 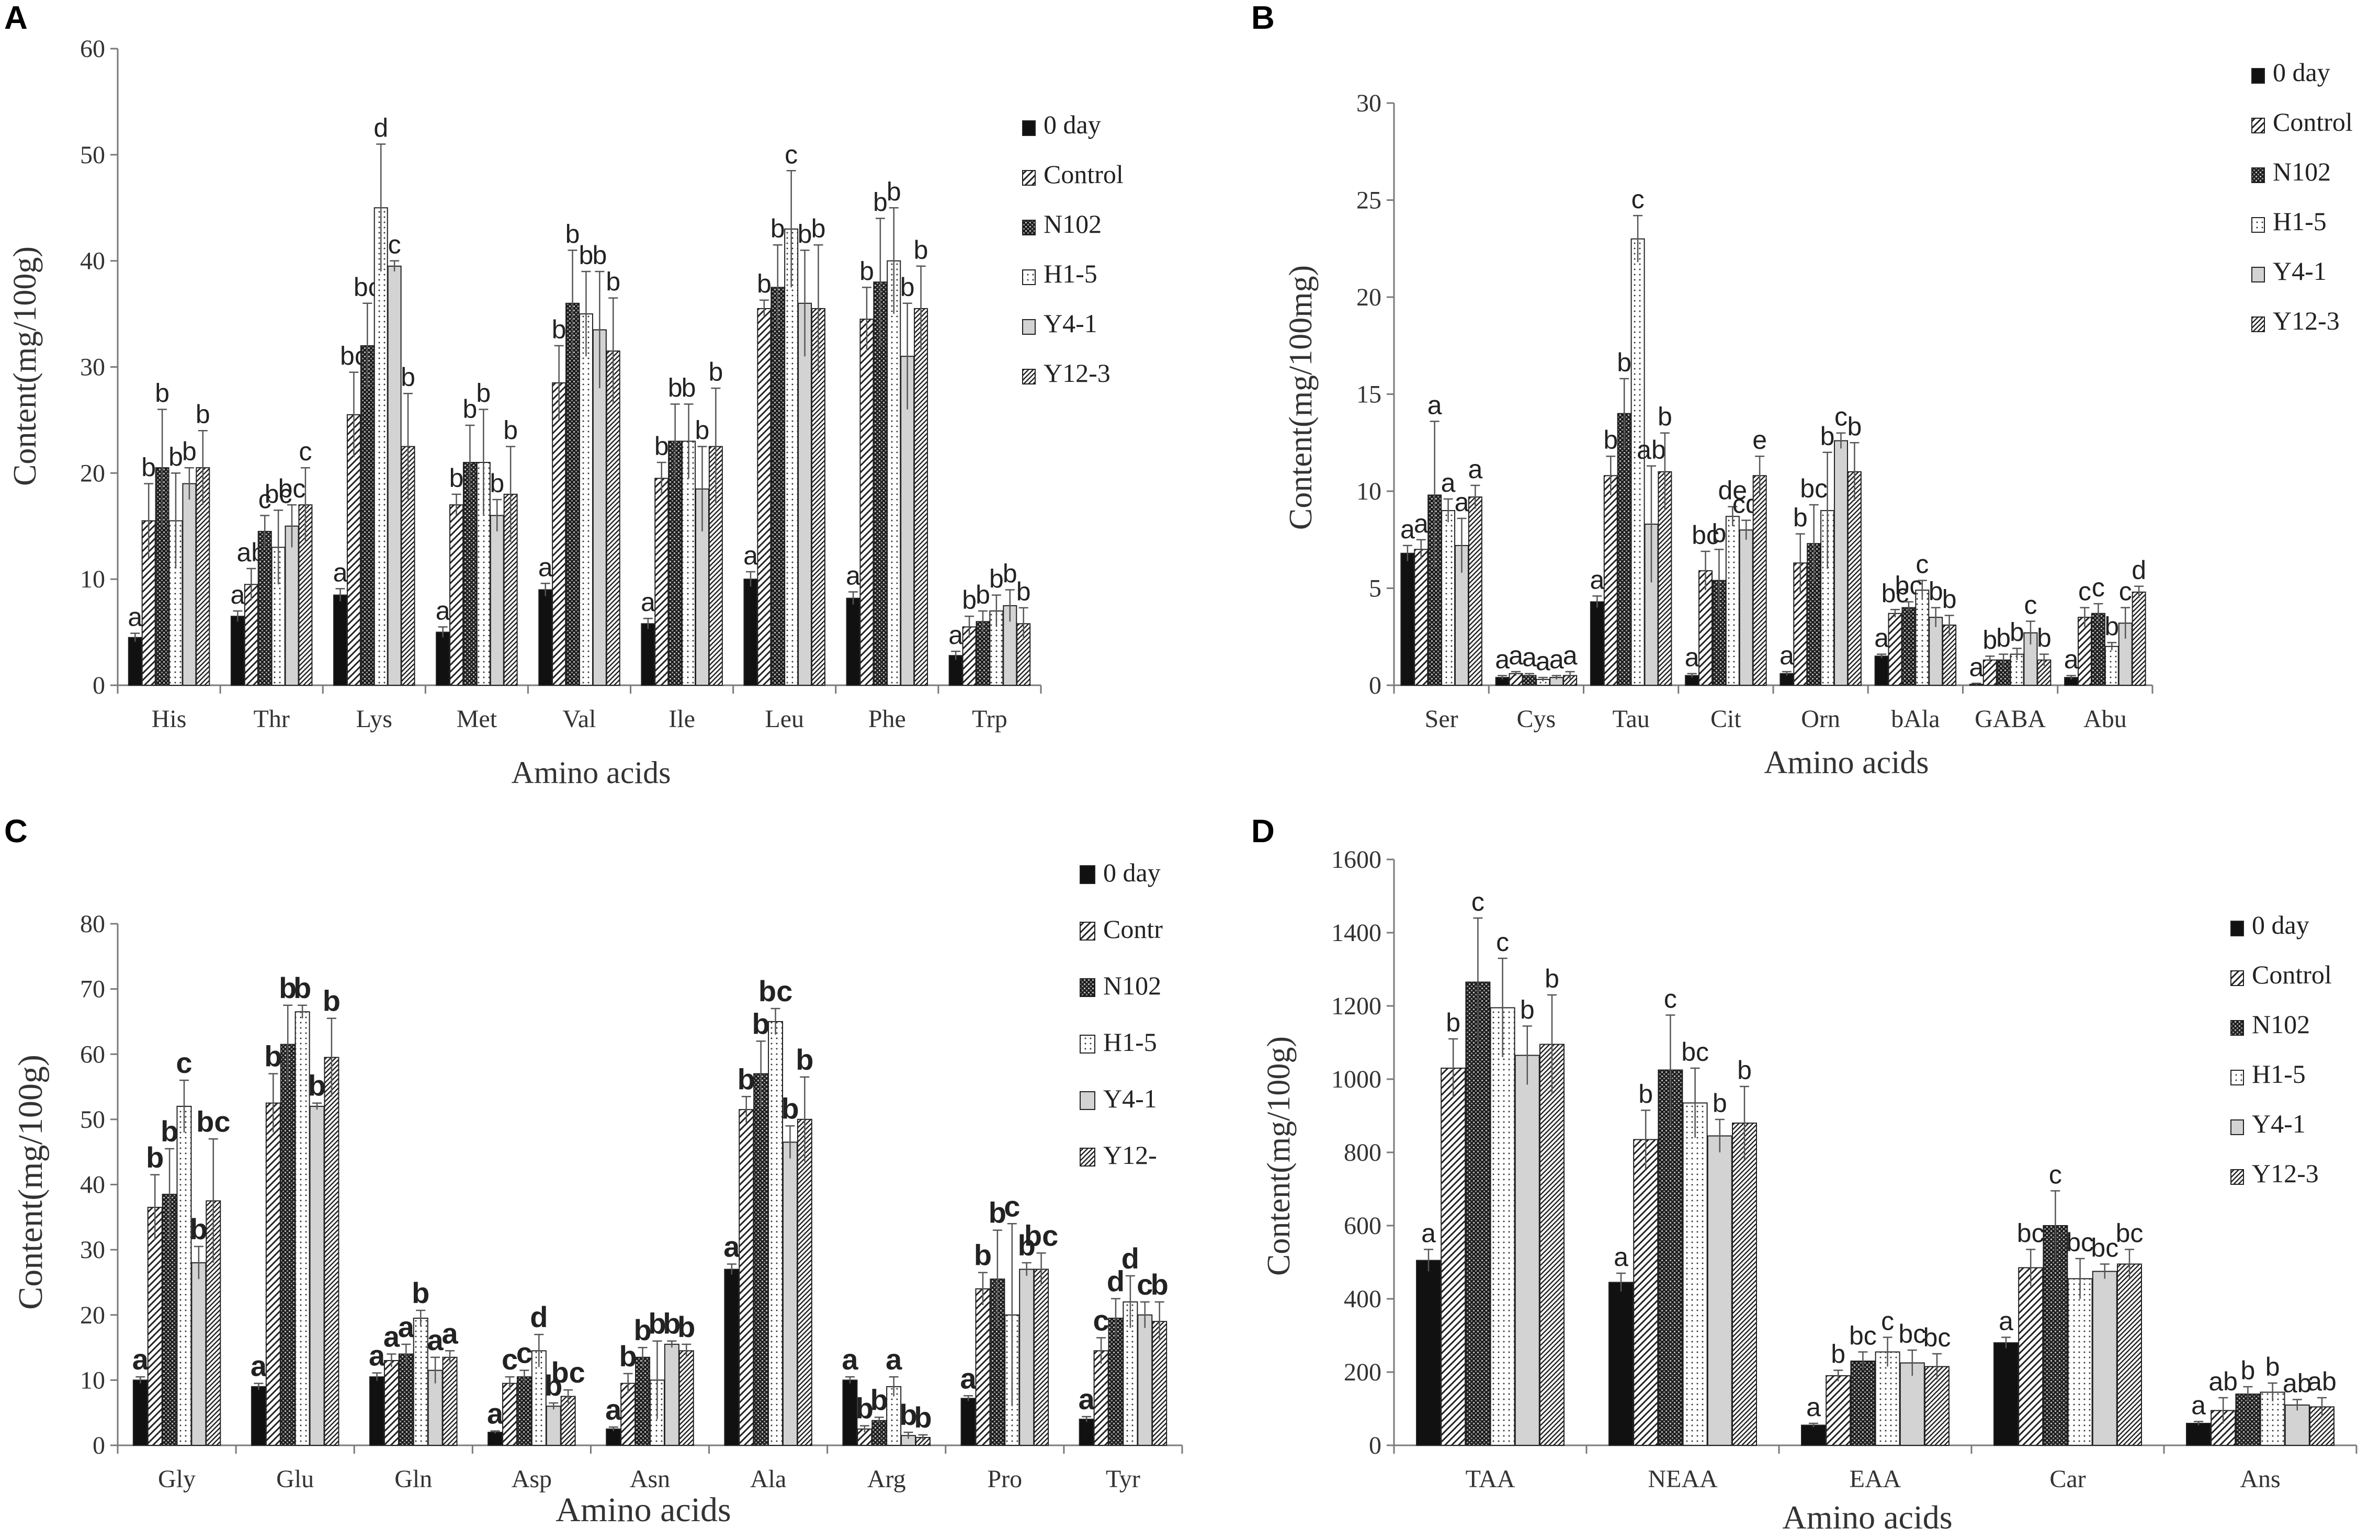 I want to click on bar-val-control, so click(x=559, y=534).